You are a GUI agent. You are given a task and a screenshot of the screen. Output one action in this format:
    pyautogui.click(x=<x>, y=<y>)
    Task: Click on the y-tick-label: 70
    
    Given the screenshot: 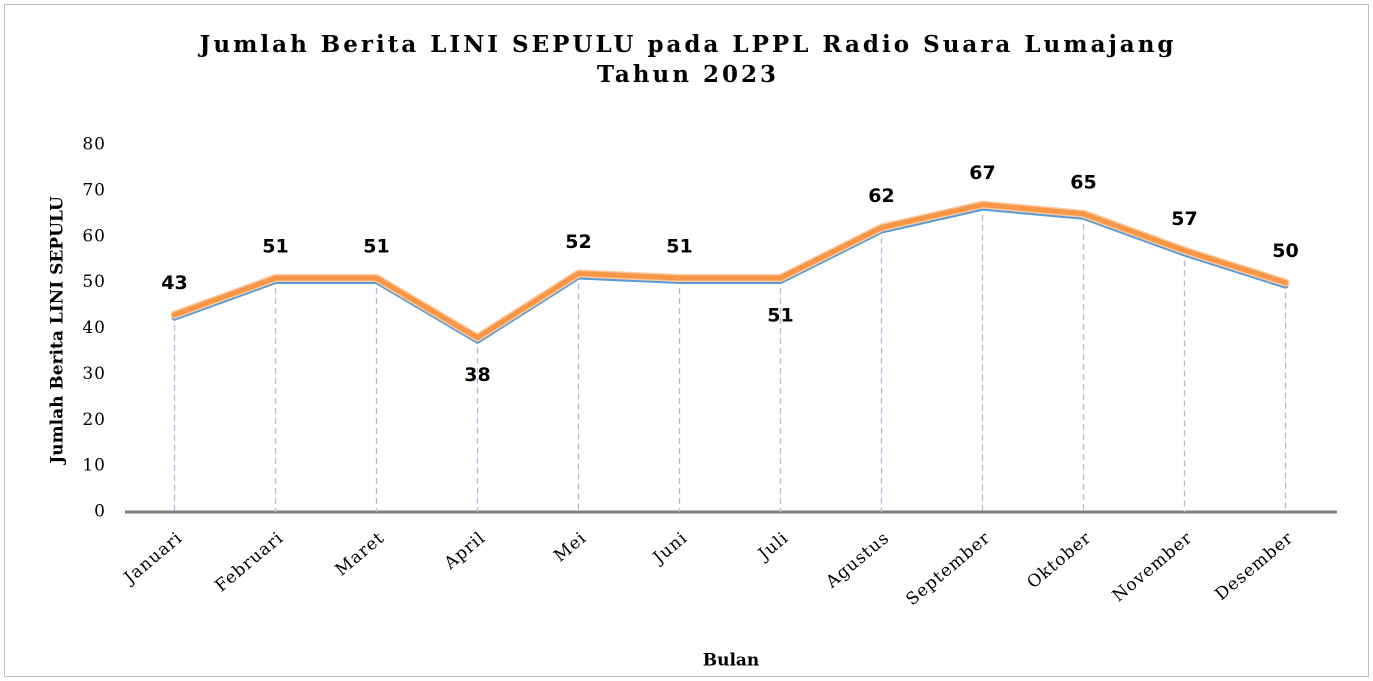 What is the action you would take?
    pyautogui.click(x=94, y=190)
    